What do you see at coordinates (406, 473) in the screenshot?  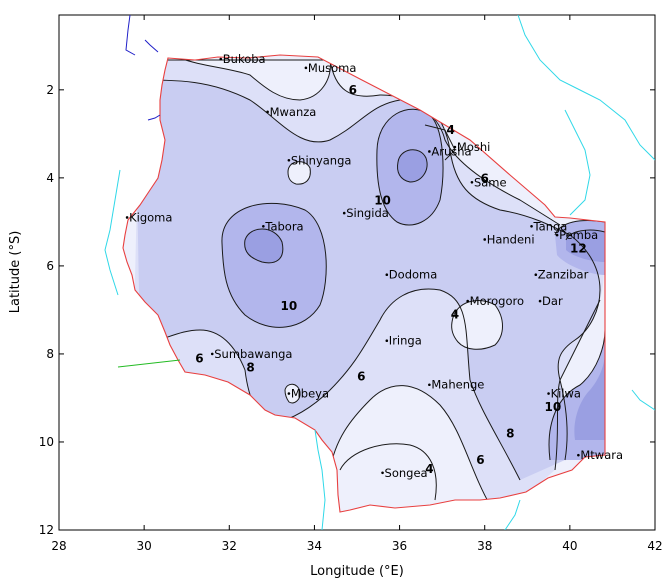 I see `city-label: Songea` at bounding box center [406, 473].